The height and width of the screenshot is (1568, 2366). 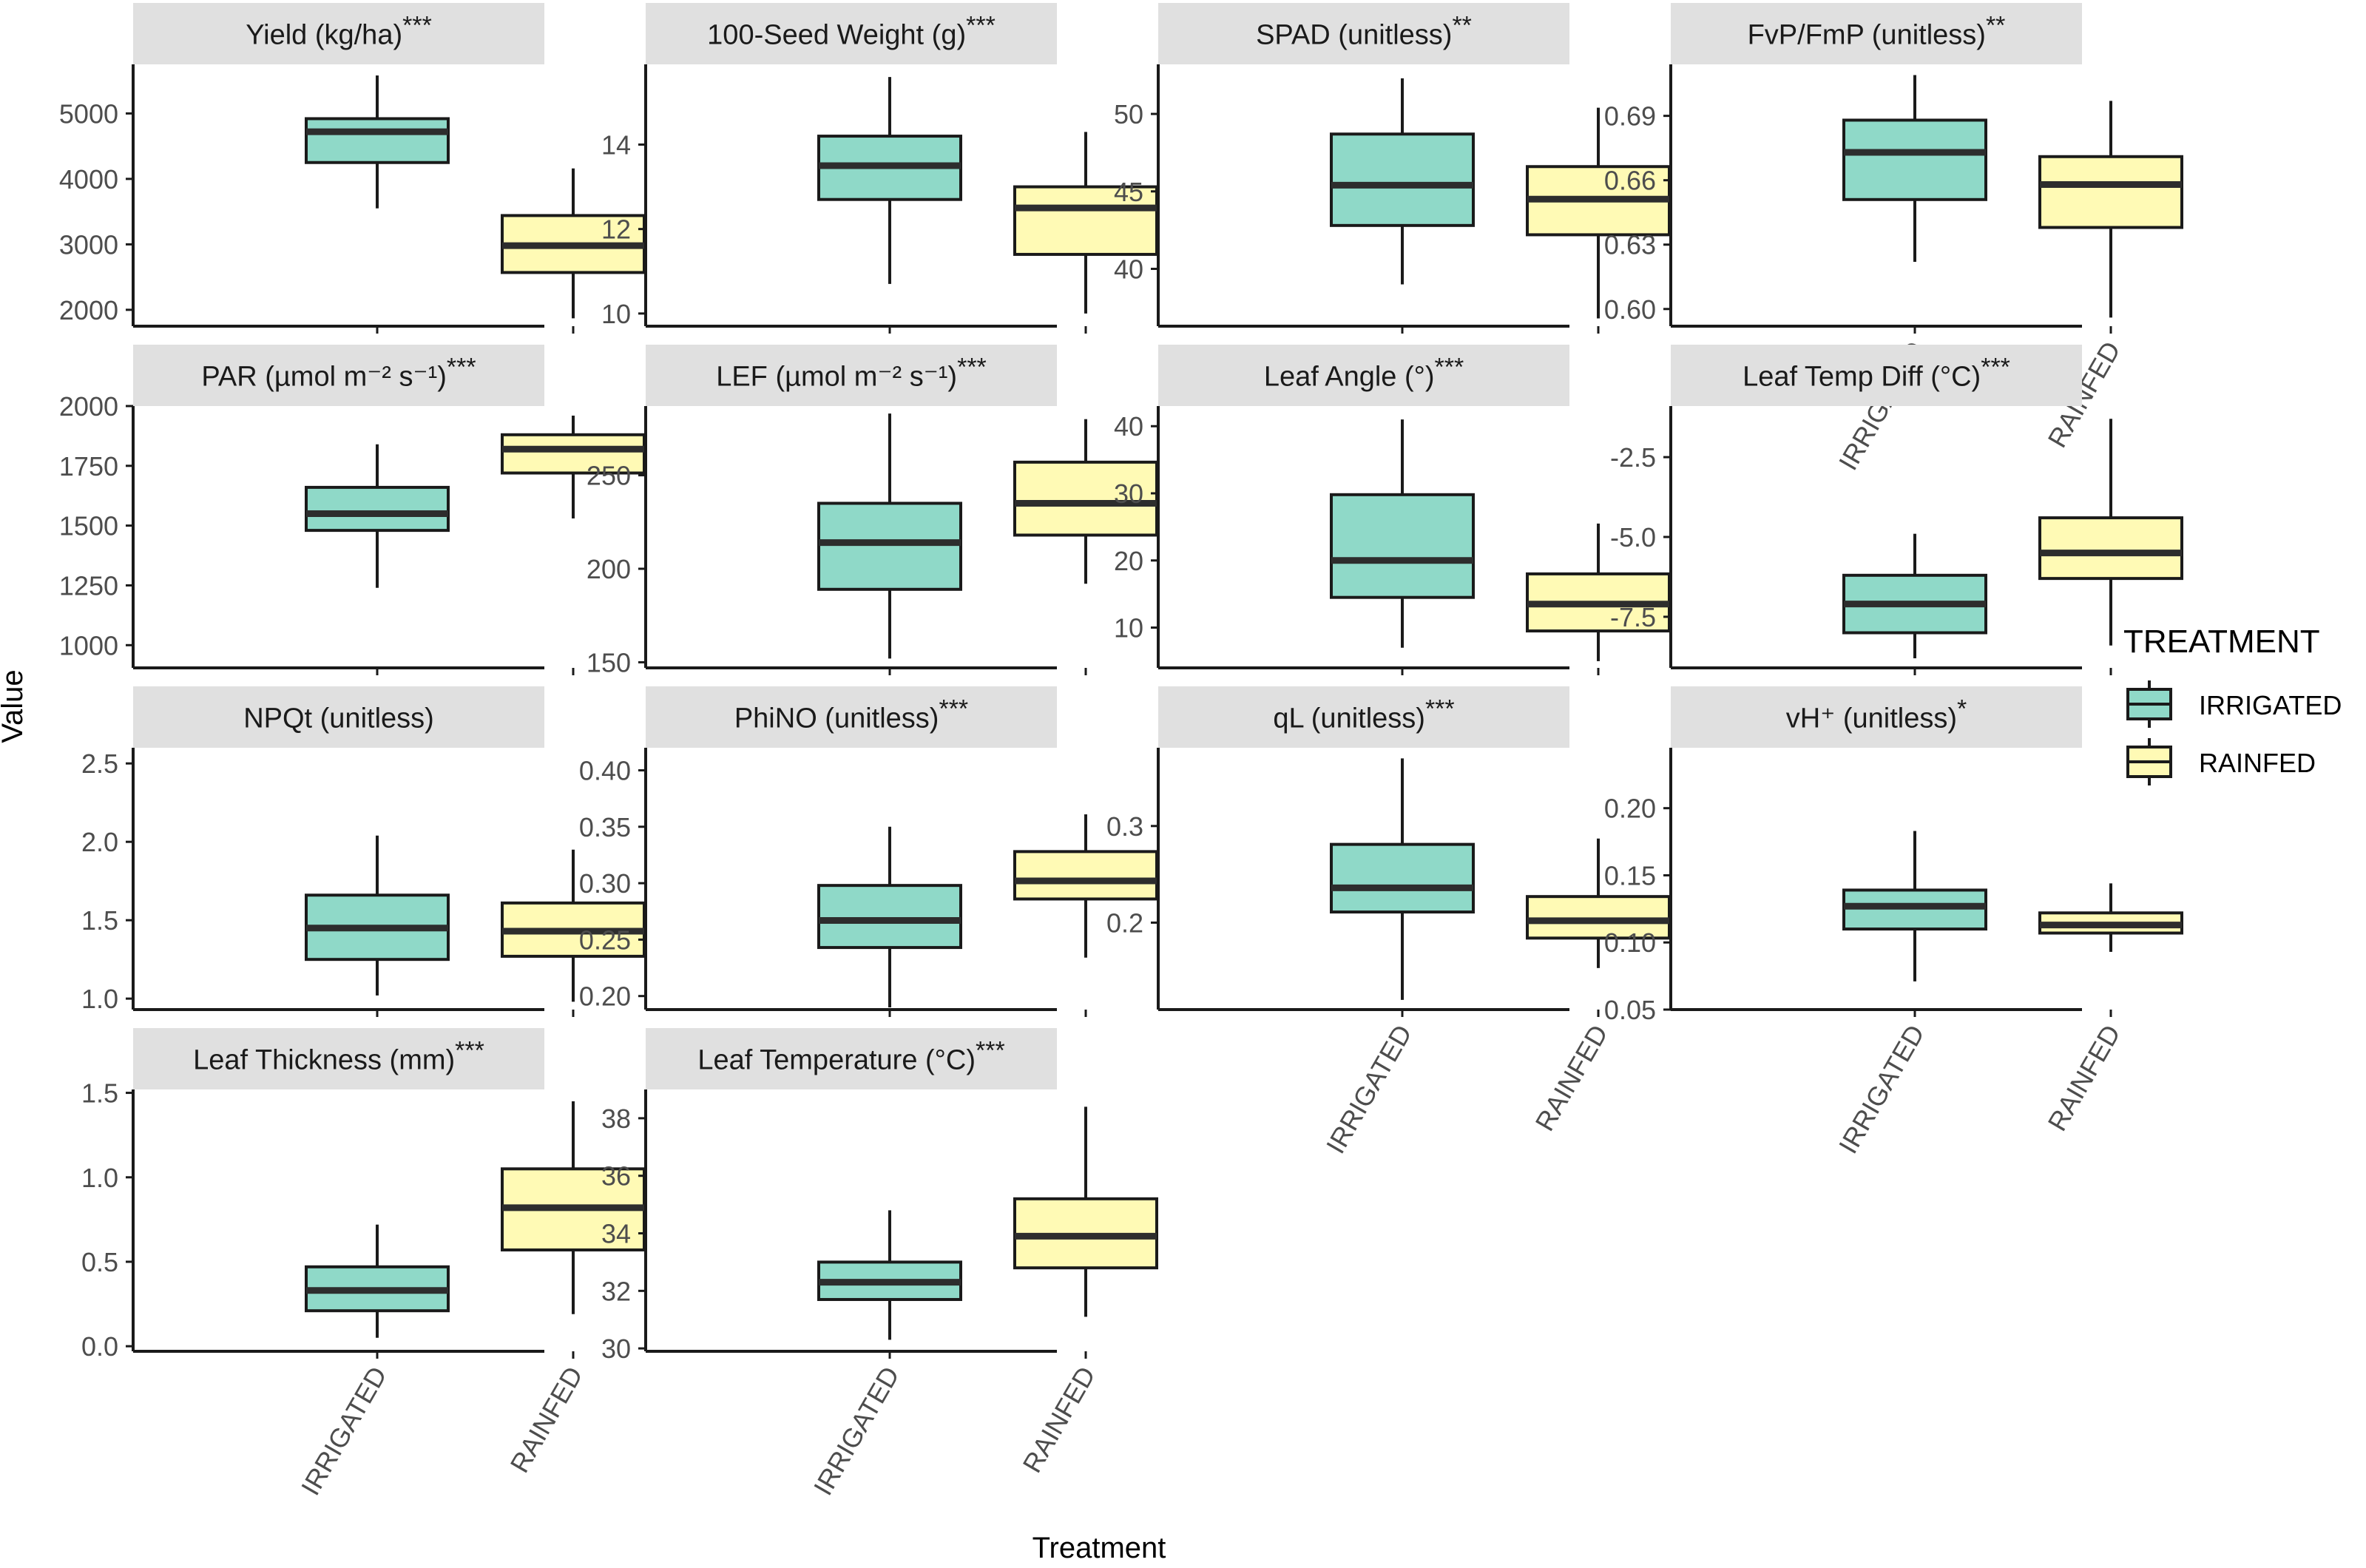 What do you see at coordinates (605, 827) in the screenshot?
I see `panel-phino-unitless-y-tick-label: 0.35` at bounding box center [605, 827].